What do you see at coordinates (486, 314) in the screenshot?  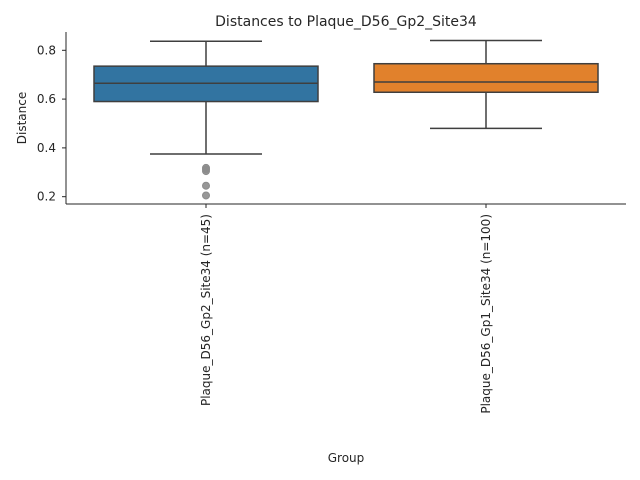 I see `x-tick-label: Plaque_D56_Gp1_Site34 (n=100)` at bounding box center [486, 314].